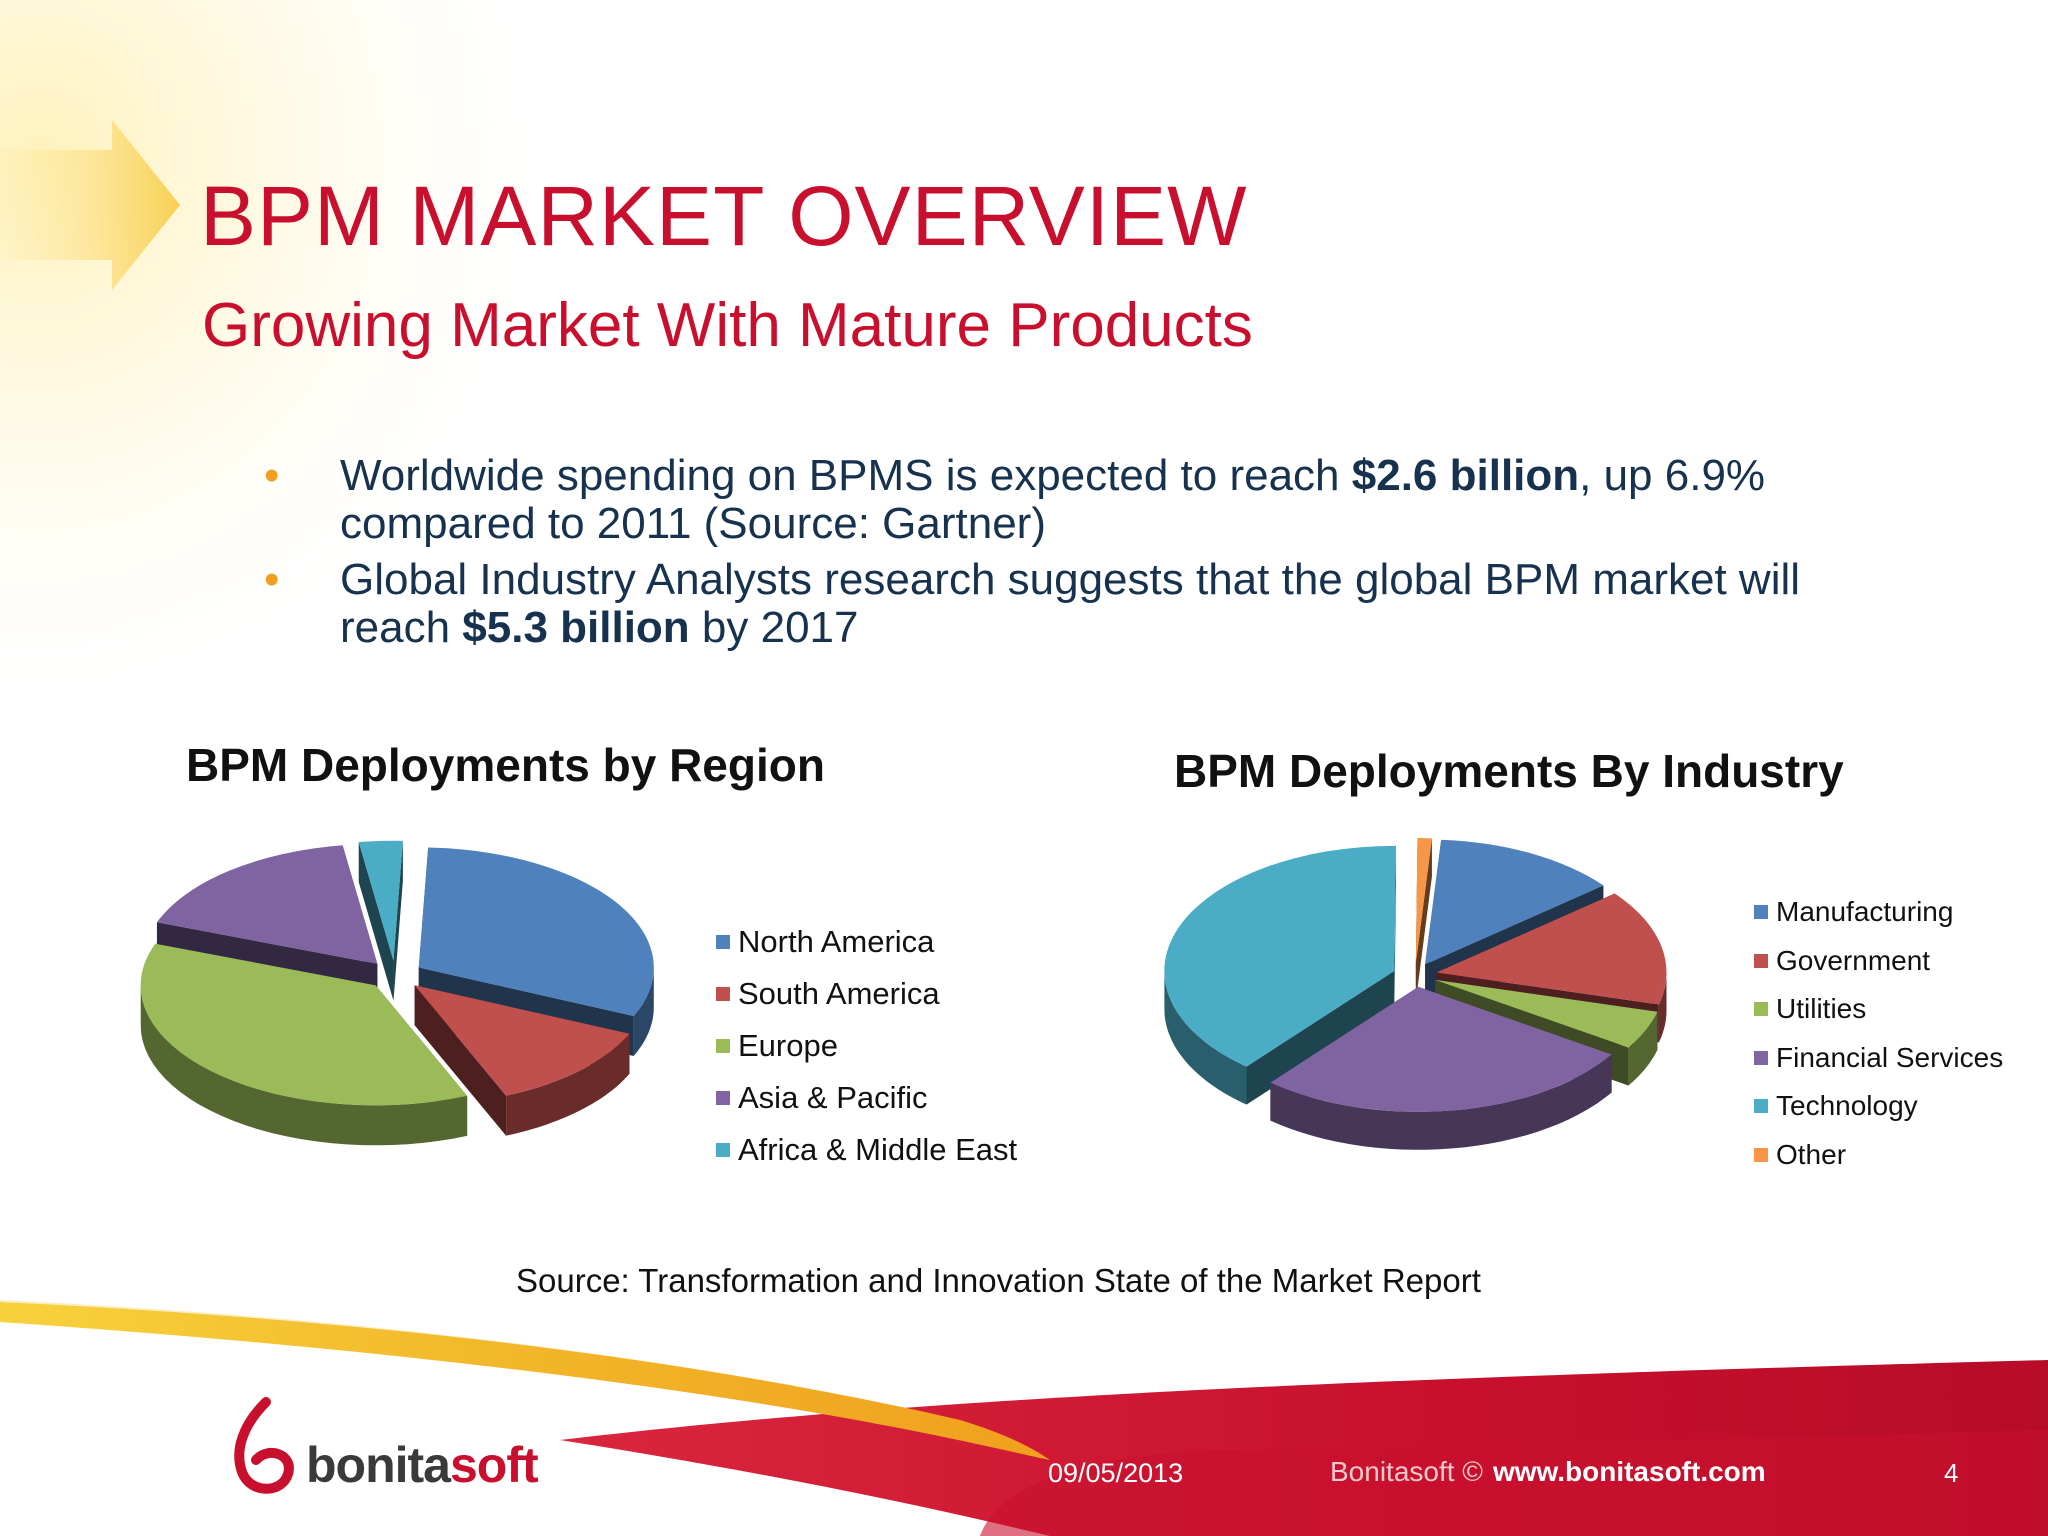 Image resolution: width=2048 pixels, height=1536 pixels. What do you see at coordinates (264, 1445) in the screenshot?
I see `bonitasoft-swirl-icon` at bounding box center [264, 1445].